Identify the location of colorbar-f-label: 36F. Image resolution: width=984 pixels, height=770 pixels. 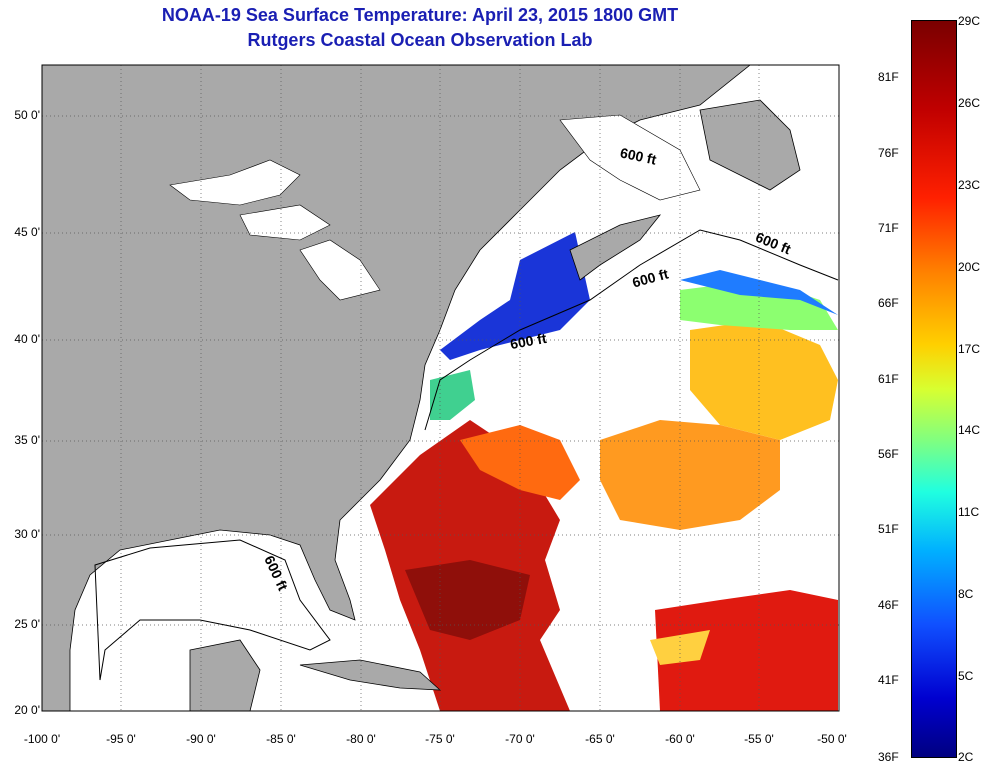
(888, 757).